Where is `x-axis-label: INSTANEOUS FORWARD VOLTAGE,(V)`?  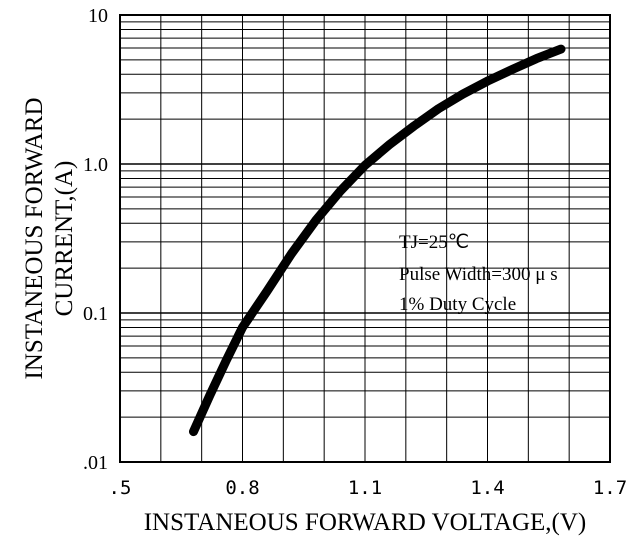 x-axis-label: INSTANEOUS FORWARD VOLTAGE,(V) is located at coordinates (365, 522).